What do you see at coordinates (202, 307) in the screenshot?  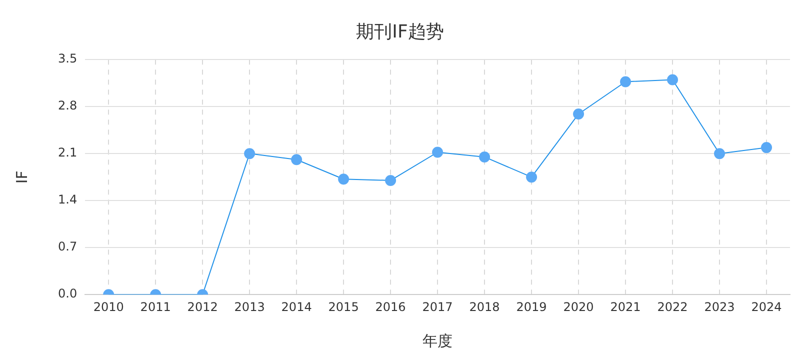 I see `x-tick-label: 2012` at bounding box center [202, 307].